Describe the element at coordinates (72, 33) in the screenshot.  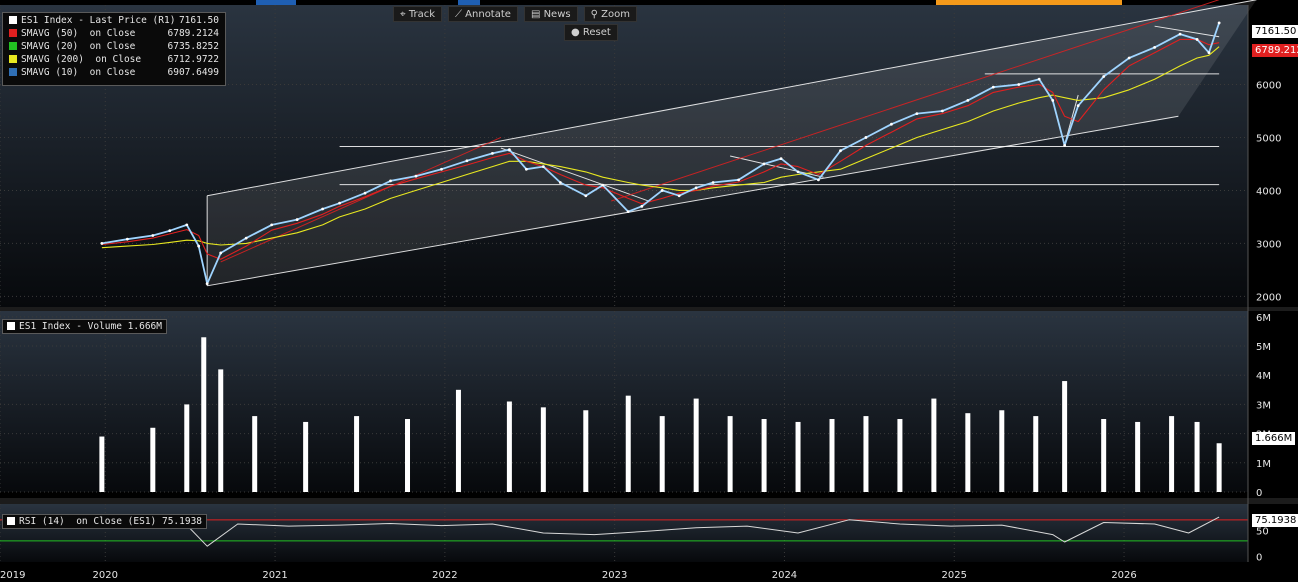
I see `legend-item-sma50: SMAVG (50) on Close` at that location.